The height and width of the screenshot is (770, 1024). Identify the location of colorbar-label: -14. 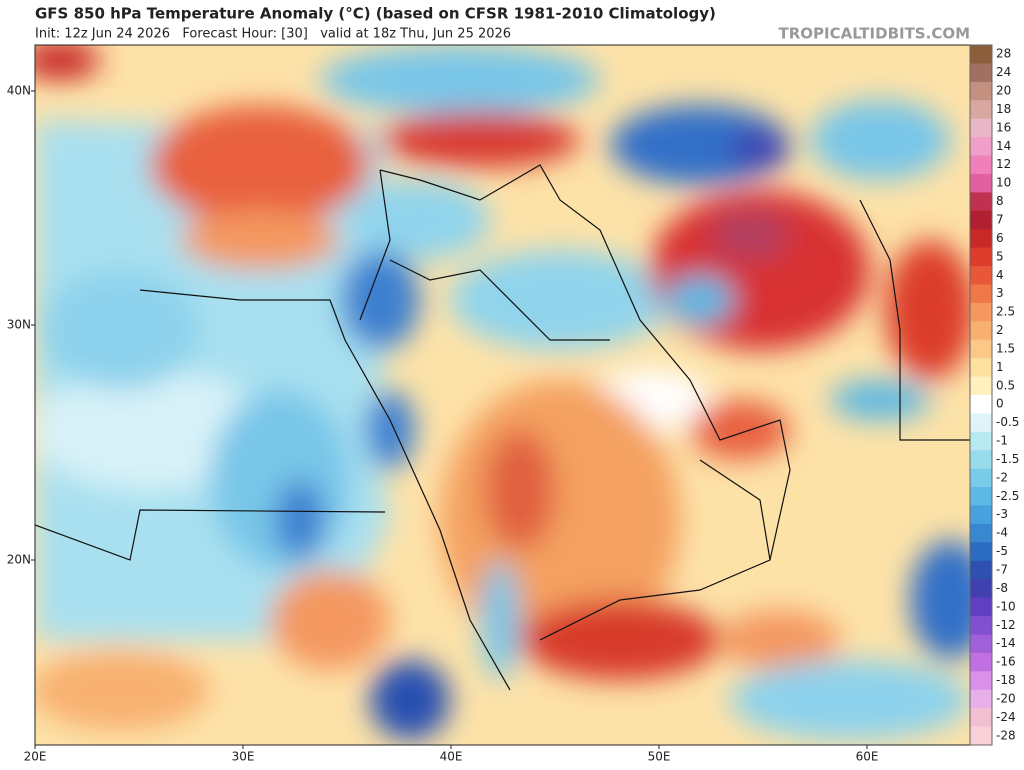
(1006, 643).